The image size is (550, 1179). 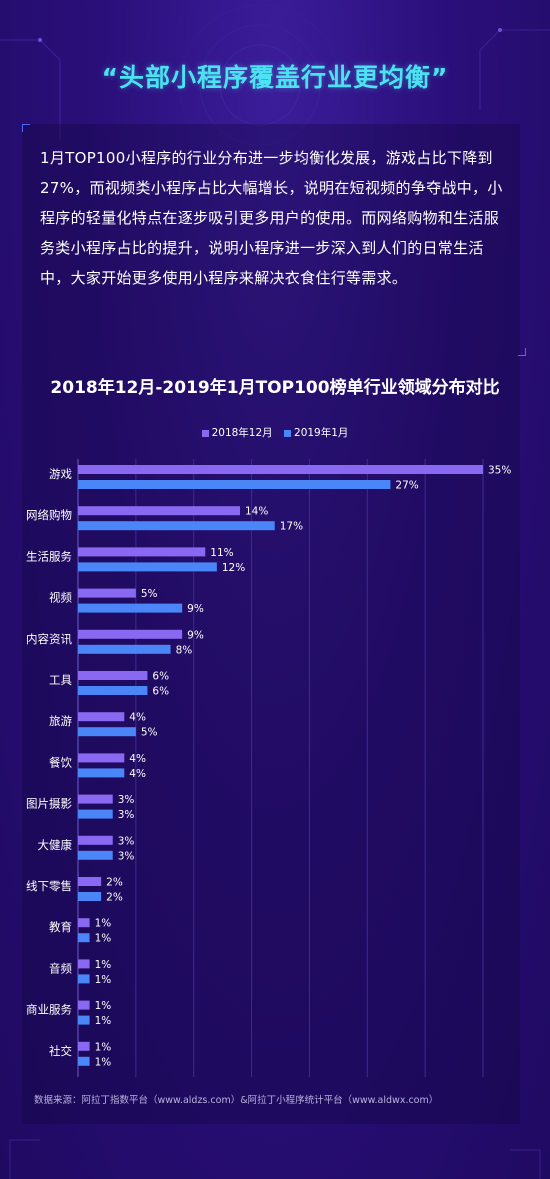 I want to click on bar-value-label: 27%, so click(x=406, y=486).